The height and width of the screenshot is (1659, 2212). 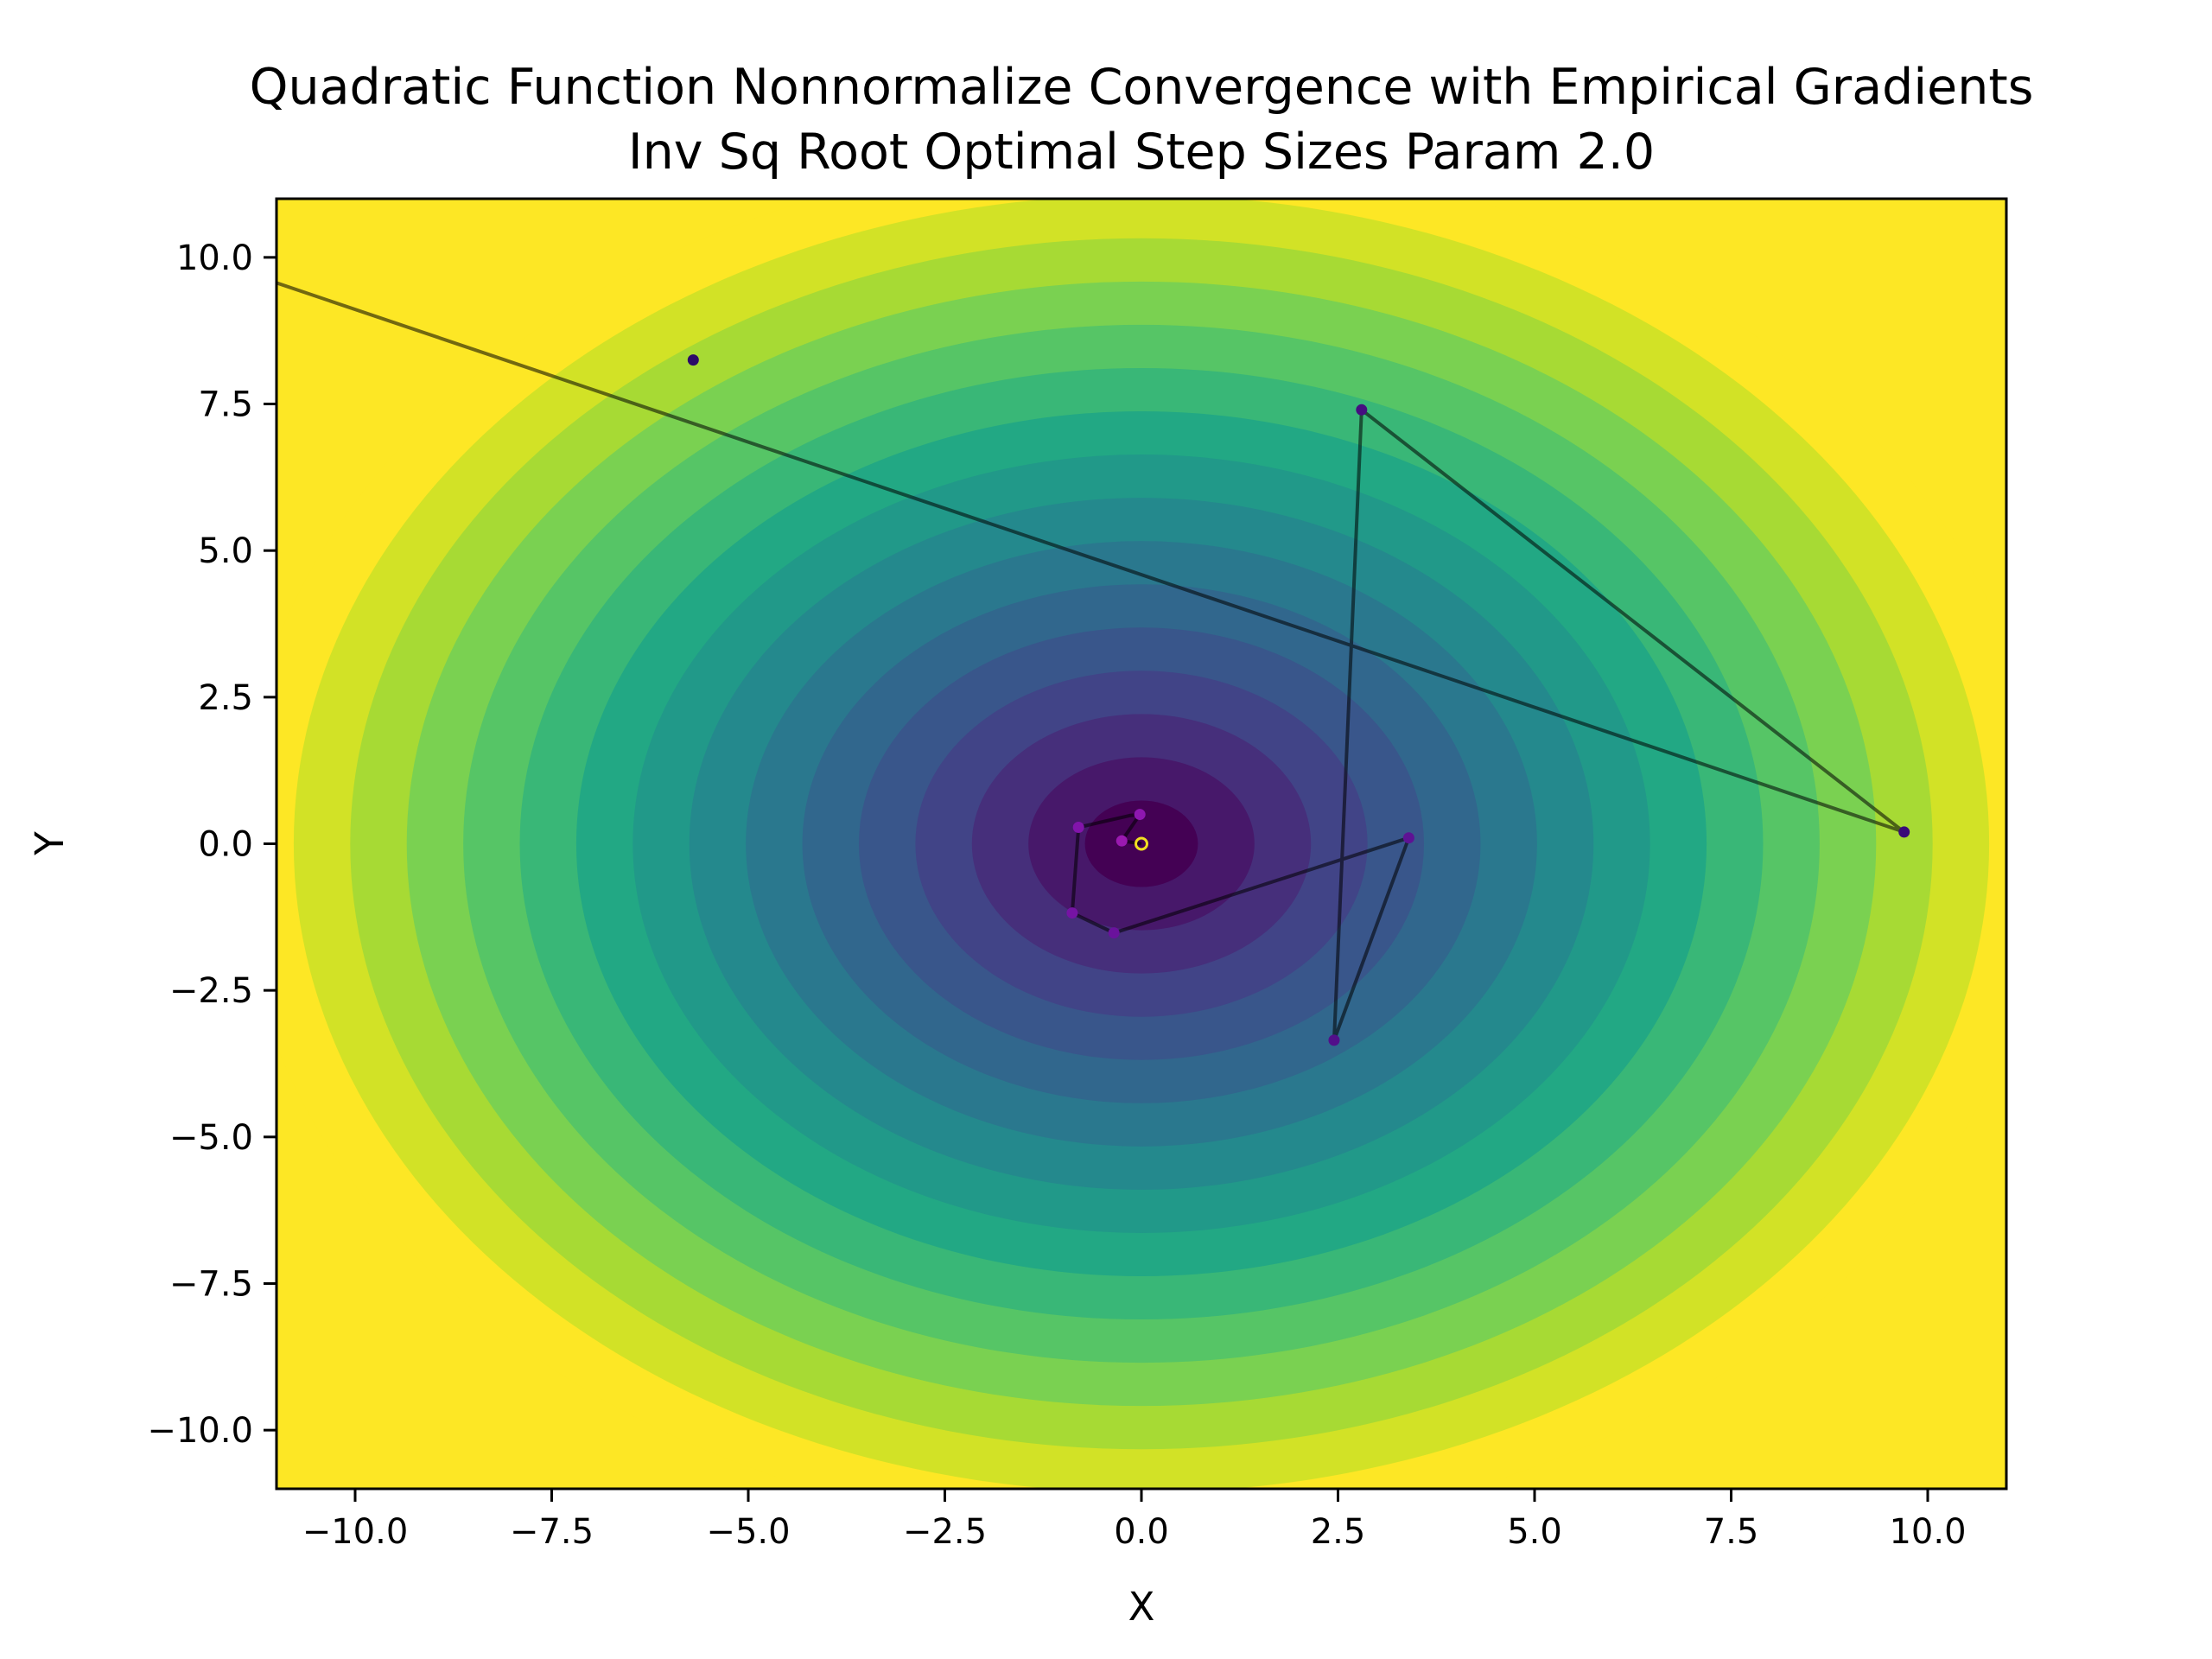 I want to click on y-tick-label: 5.0, so click(x=225, y=551).